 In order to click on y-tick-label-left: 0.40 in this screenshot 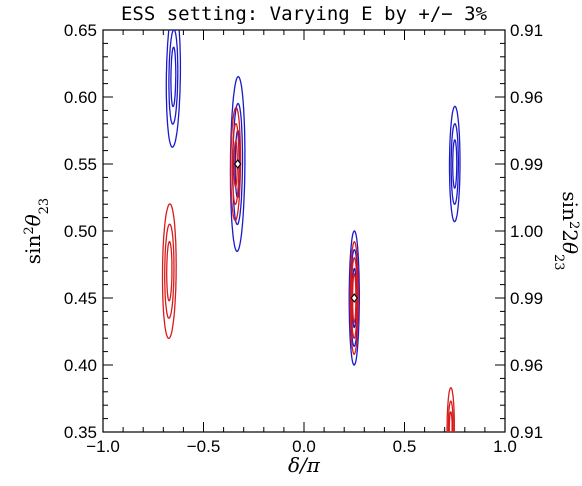, I will do `click(80, 365)`.